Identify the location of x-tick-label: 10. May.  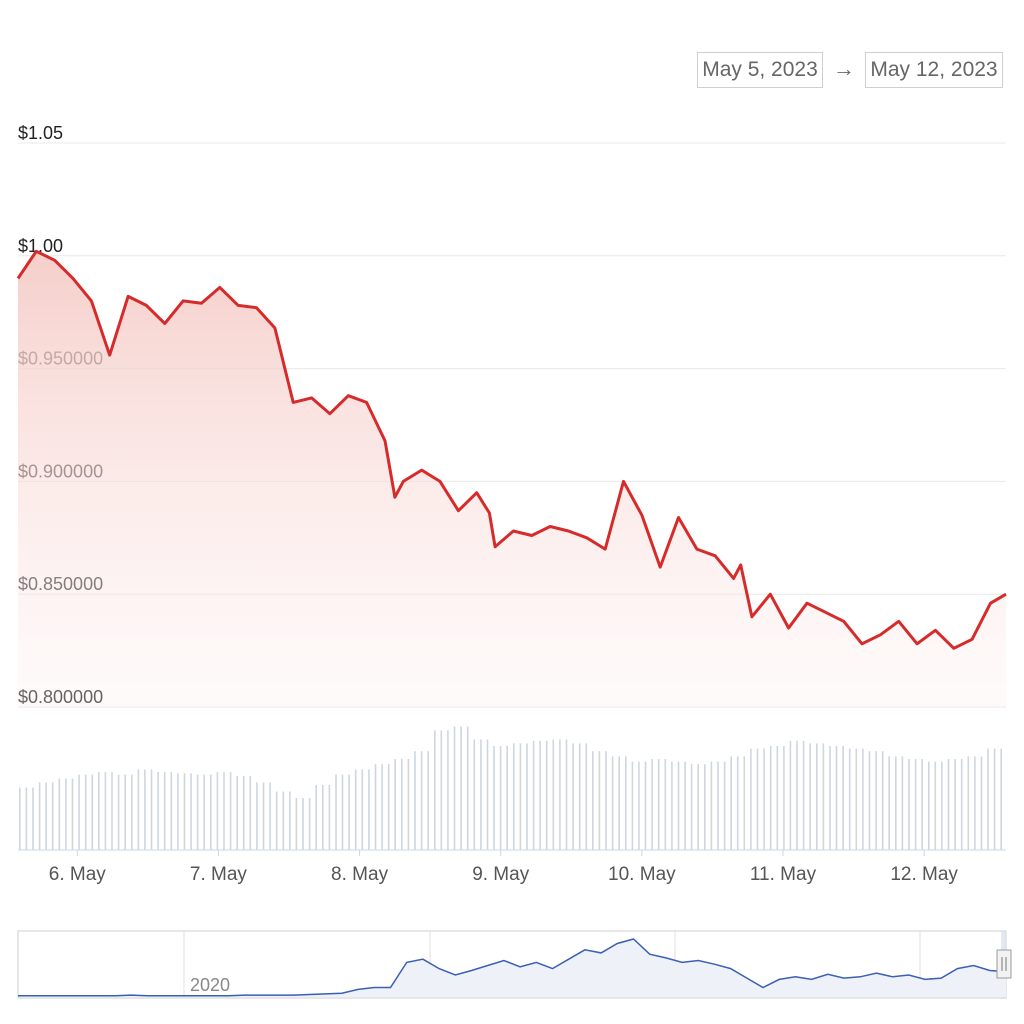
(642, 874).